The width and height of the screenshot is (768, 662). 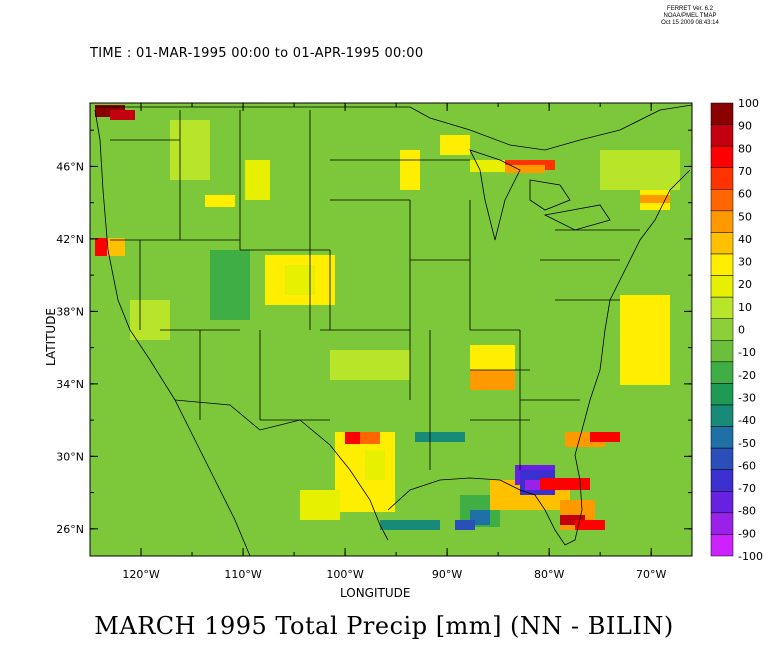 What do you see at coordinates (745, 126) in the screenshot?
I see `colorbar-level-label: 90` at bounding box center [745, 126].